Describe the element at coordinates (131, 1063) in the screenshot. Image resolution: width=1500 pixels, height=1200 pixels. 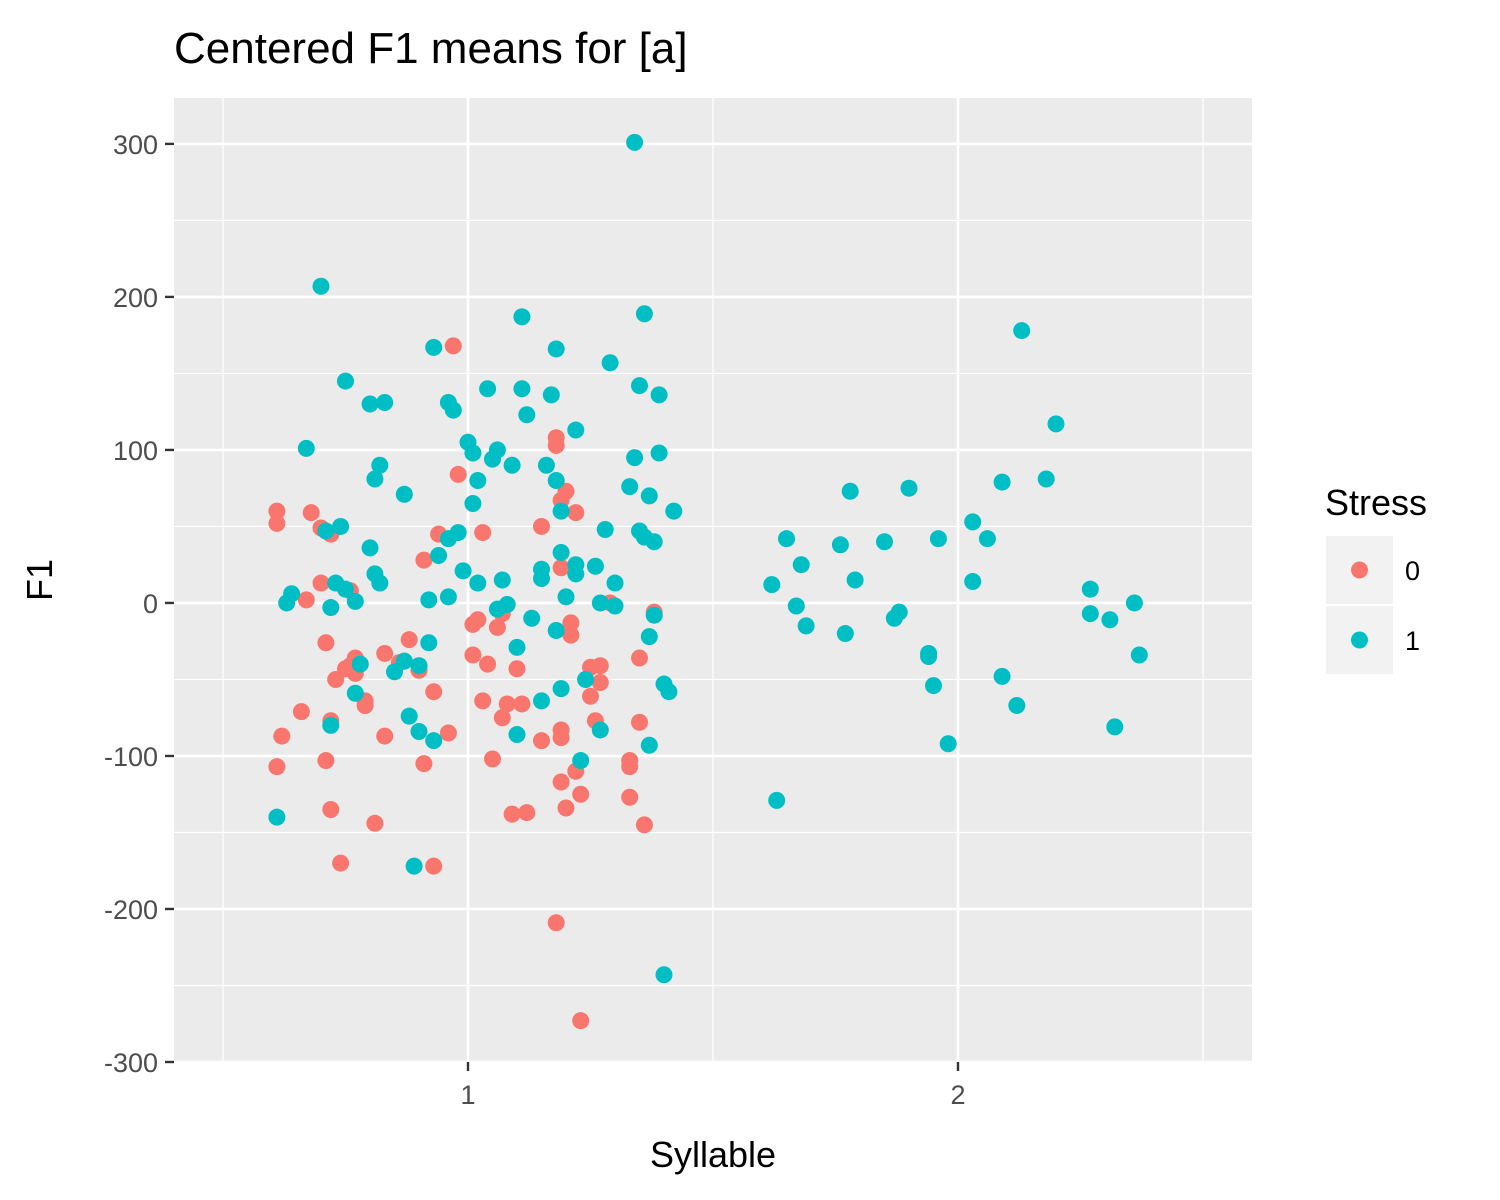
I see `y-tick-label: -300` at that location.